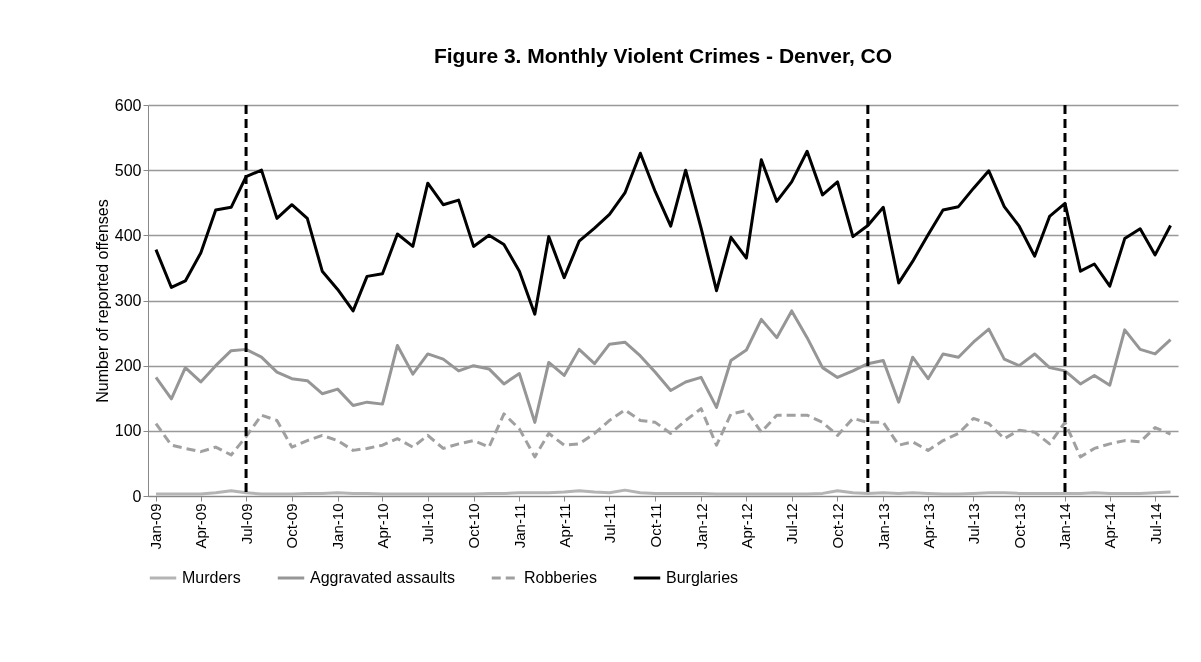  Describe the element at coordinates (701, 526) in the screenshot. I see `x-tick-label: Jan-12` at that location.